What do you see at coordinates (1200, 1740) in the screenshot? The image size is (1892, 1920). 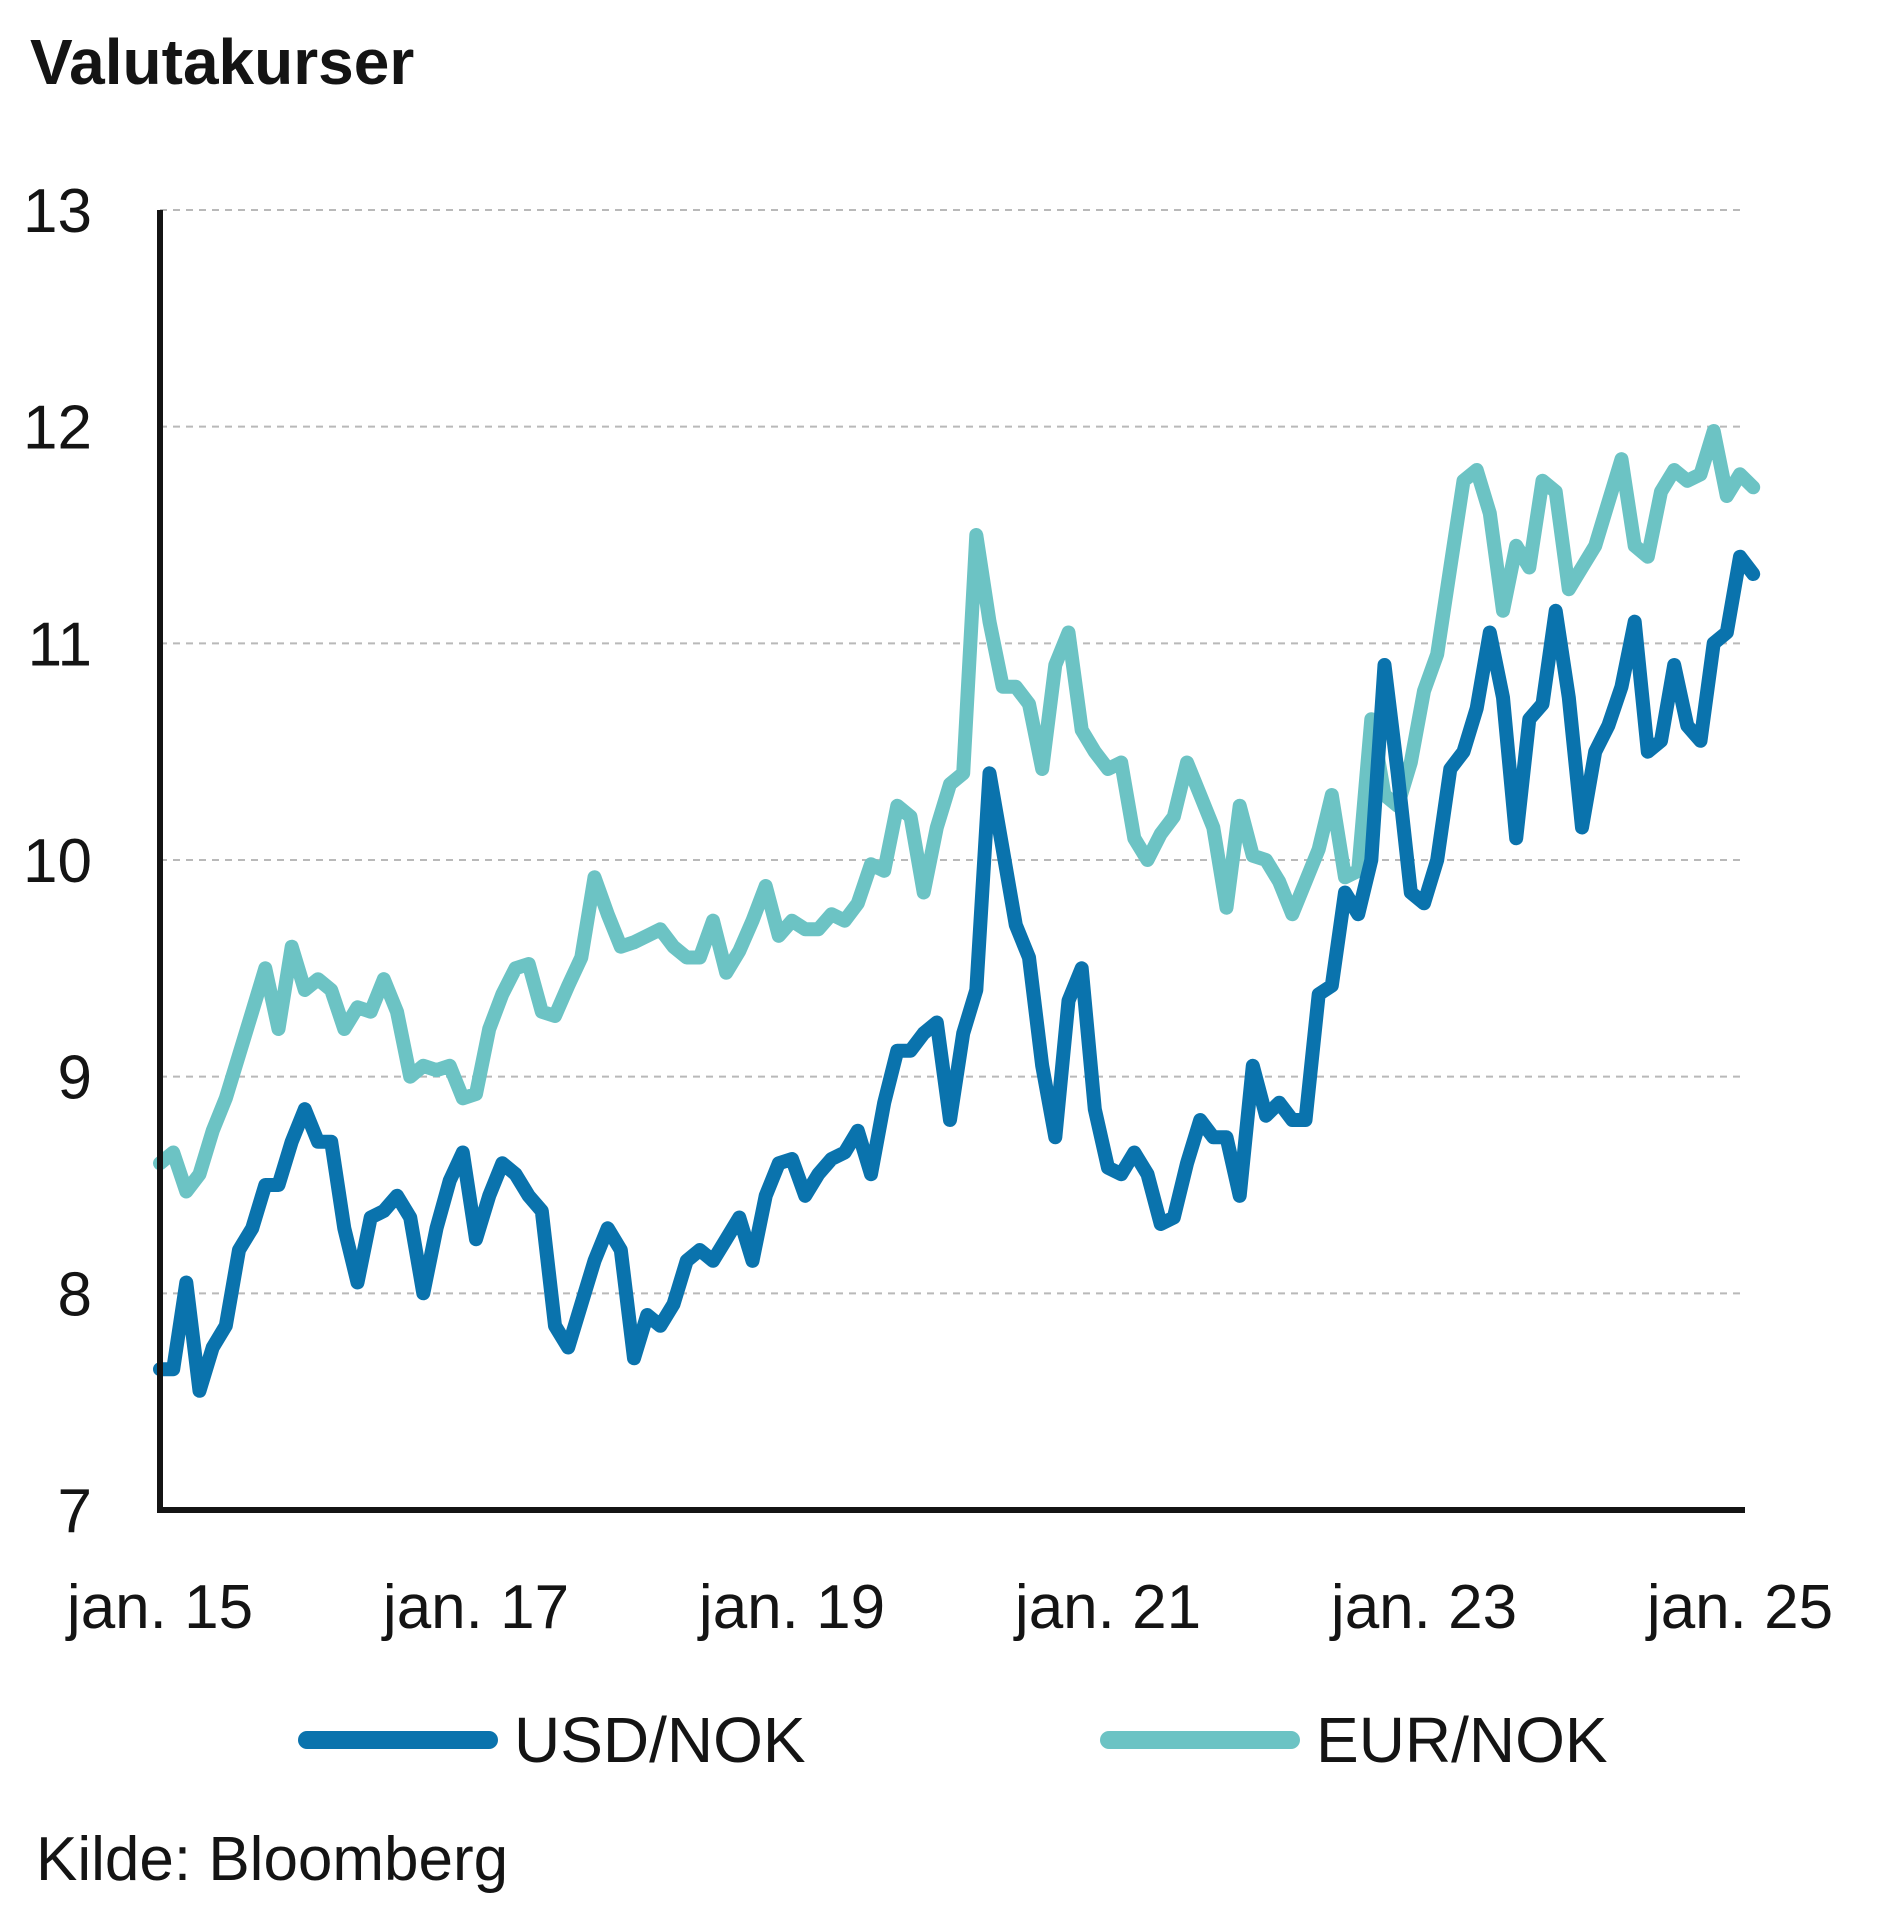 I see `legend-swatch-eur-nok` at bounding box center [1200, 1740].